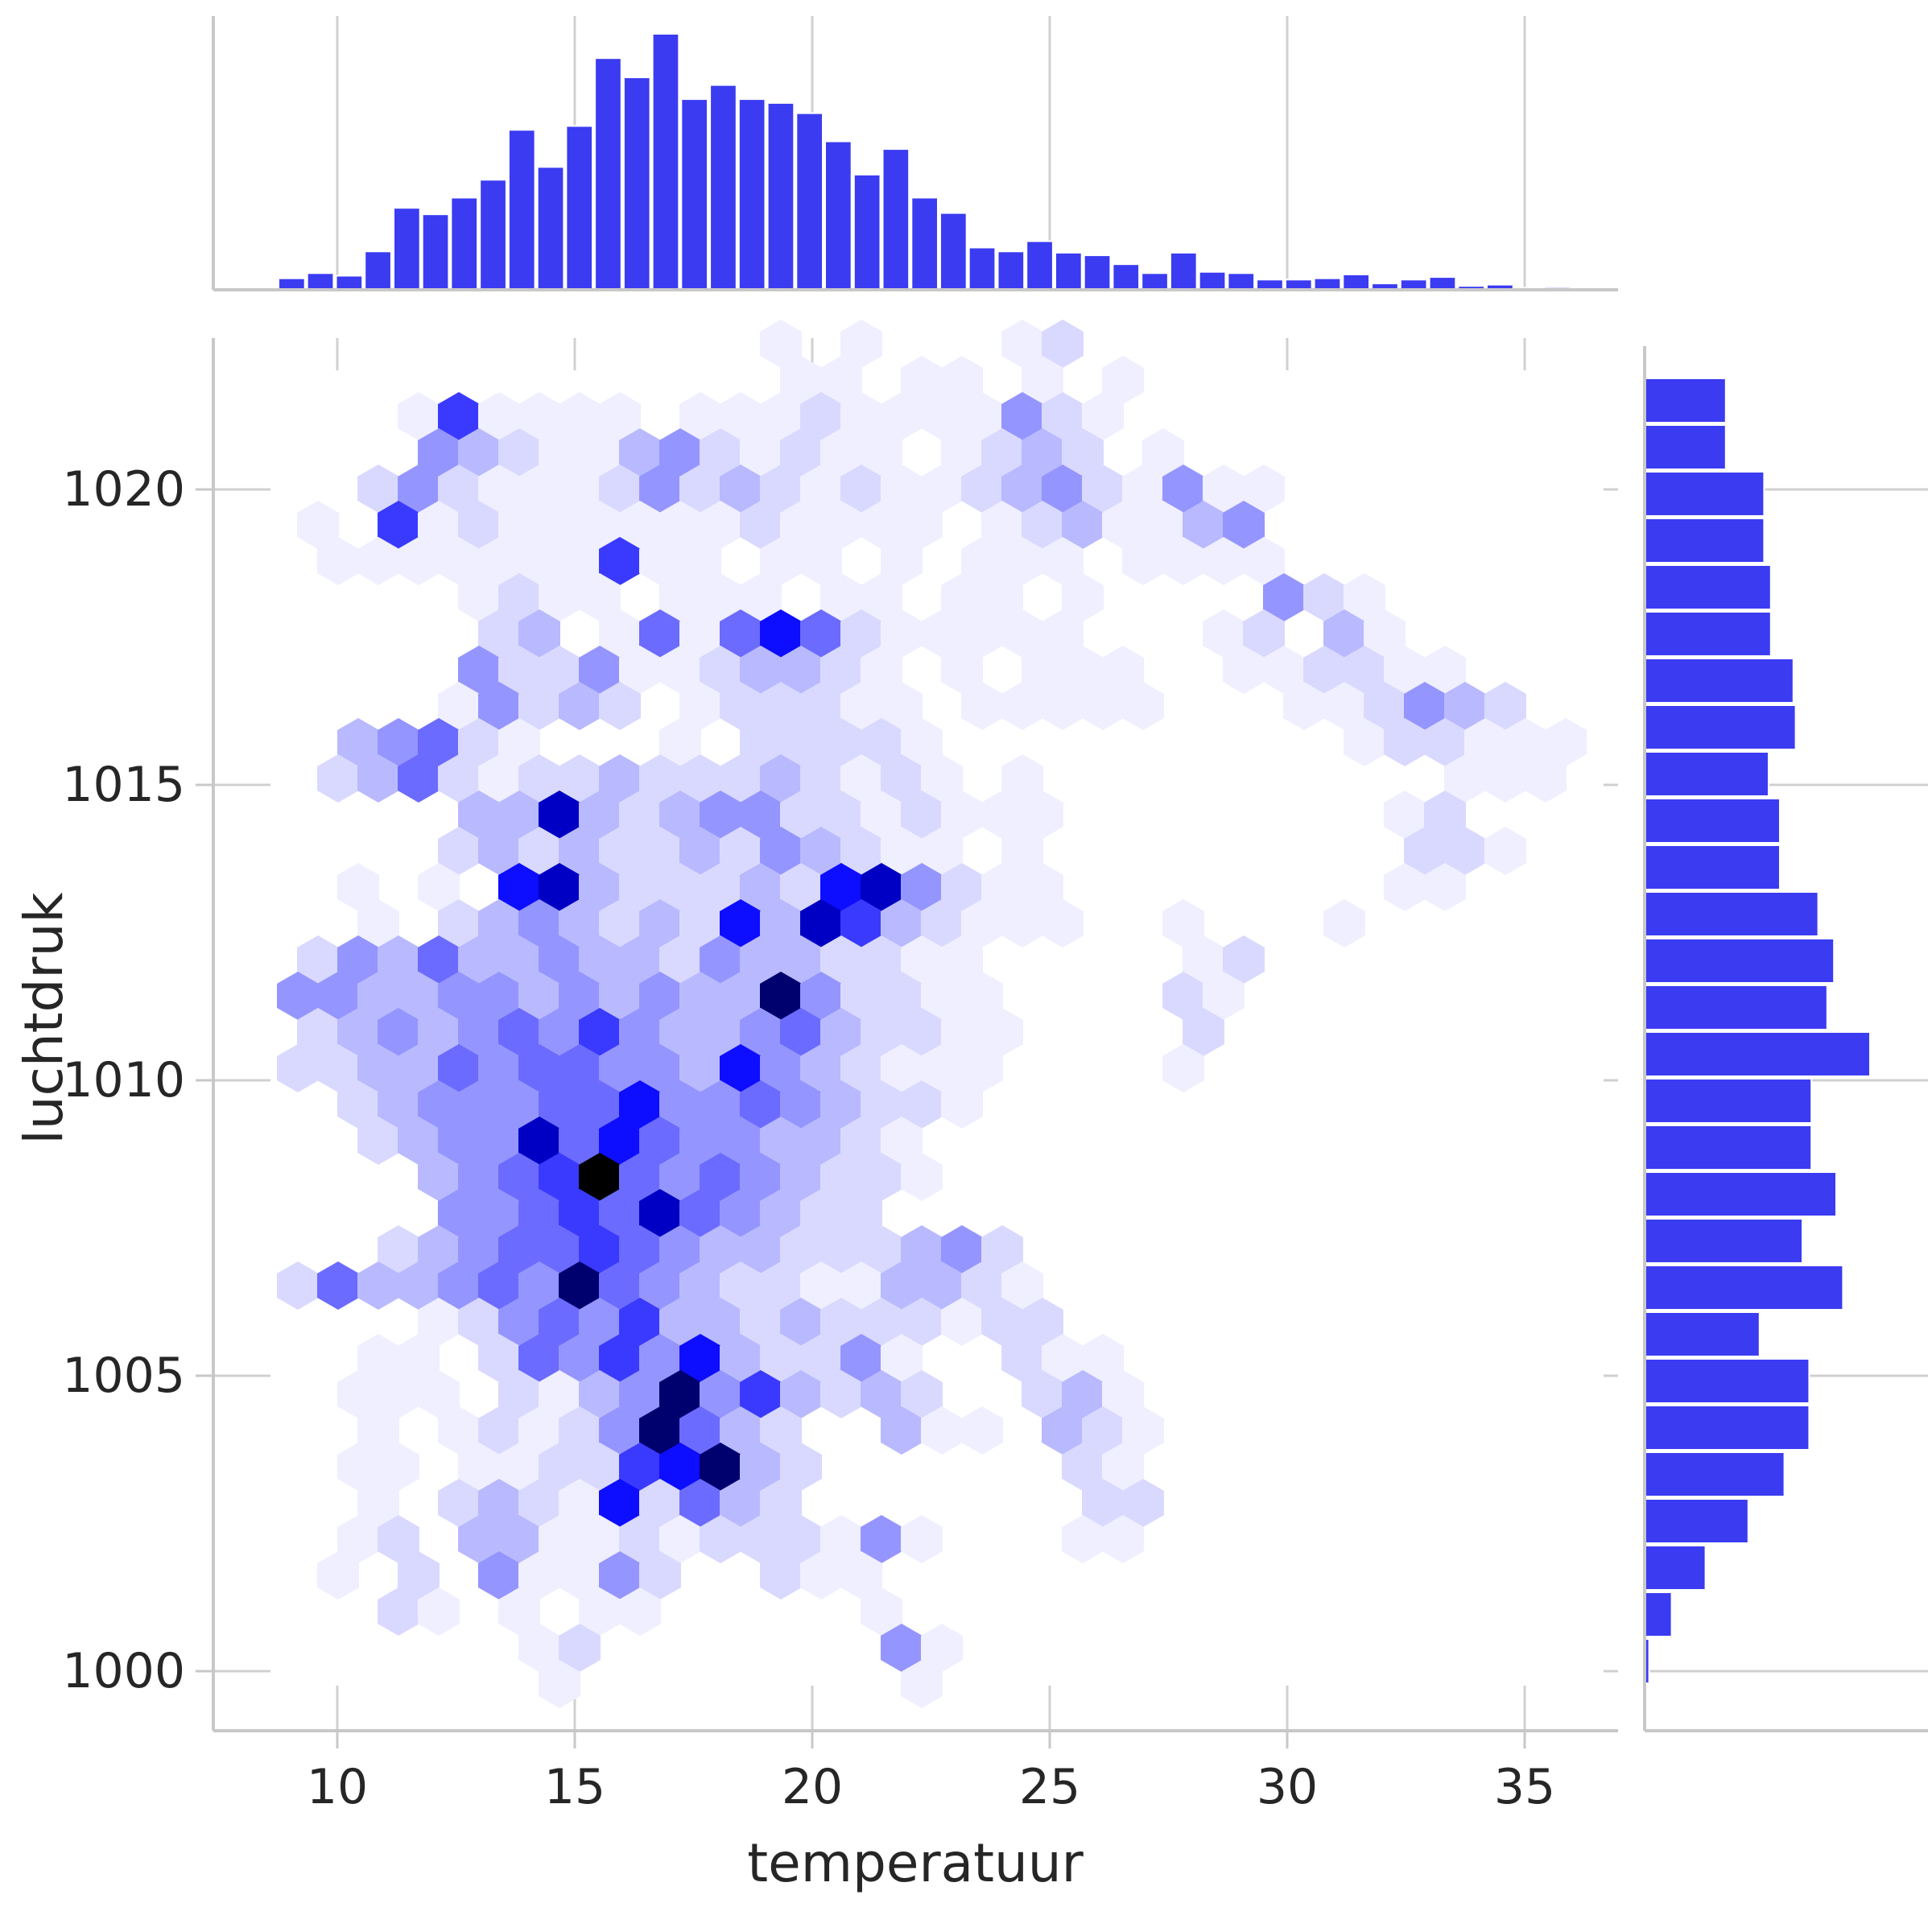  What do you see at coordinates (123, 1080) in the screenshot?
I see `y-tick-label: 1010` at bounding box center [123, 1080].